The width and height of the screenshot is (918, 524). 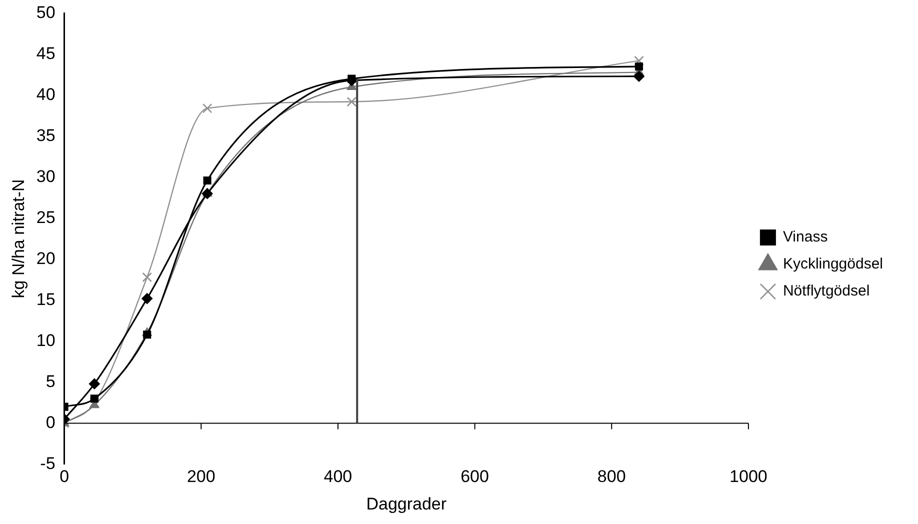 I want to click on y-tick-label: 30, so click(x=46, y=176).